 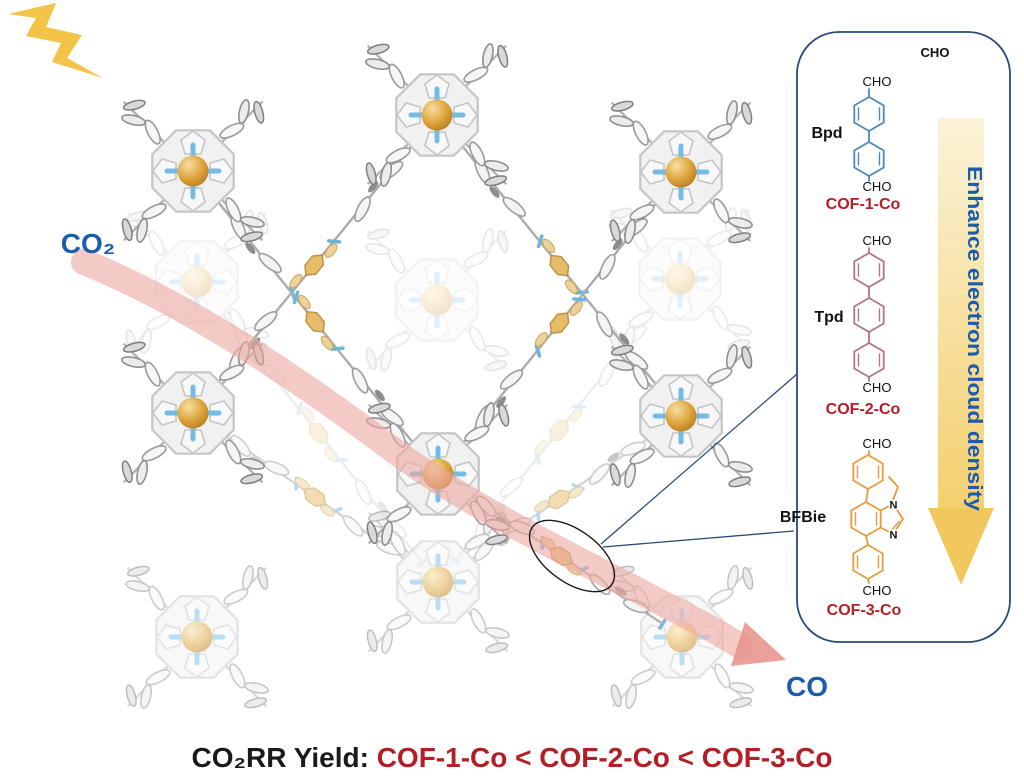 What do you see at coordinates (869, 314) in the screenshot?
I see `tpd-structure` at bounding box center [869, 314].